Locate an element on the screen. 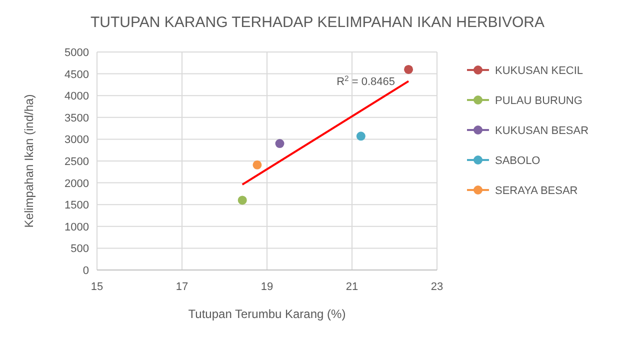 This screenshot has width=634, height=340. y-tick-label: 3000 is located at coordinates (76, 140).